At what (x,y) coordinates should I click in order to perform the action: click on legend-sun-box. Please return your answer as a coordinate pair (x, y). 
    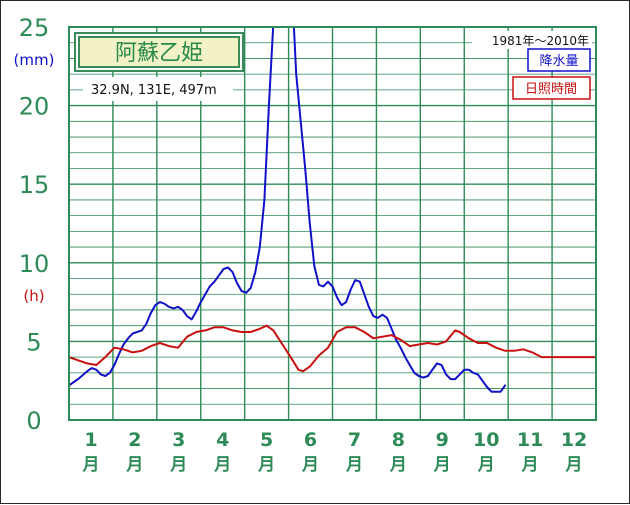
    Looking at the image, I should click on (551, 88).